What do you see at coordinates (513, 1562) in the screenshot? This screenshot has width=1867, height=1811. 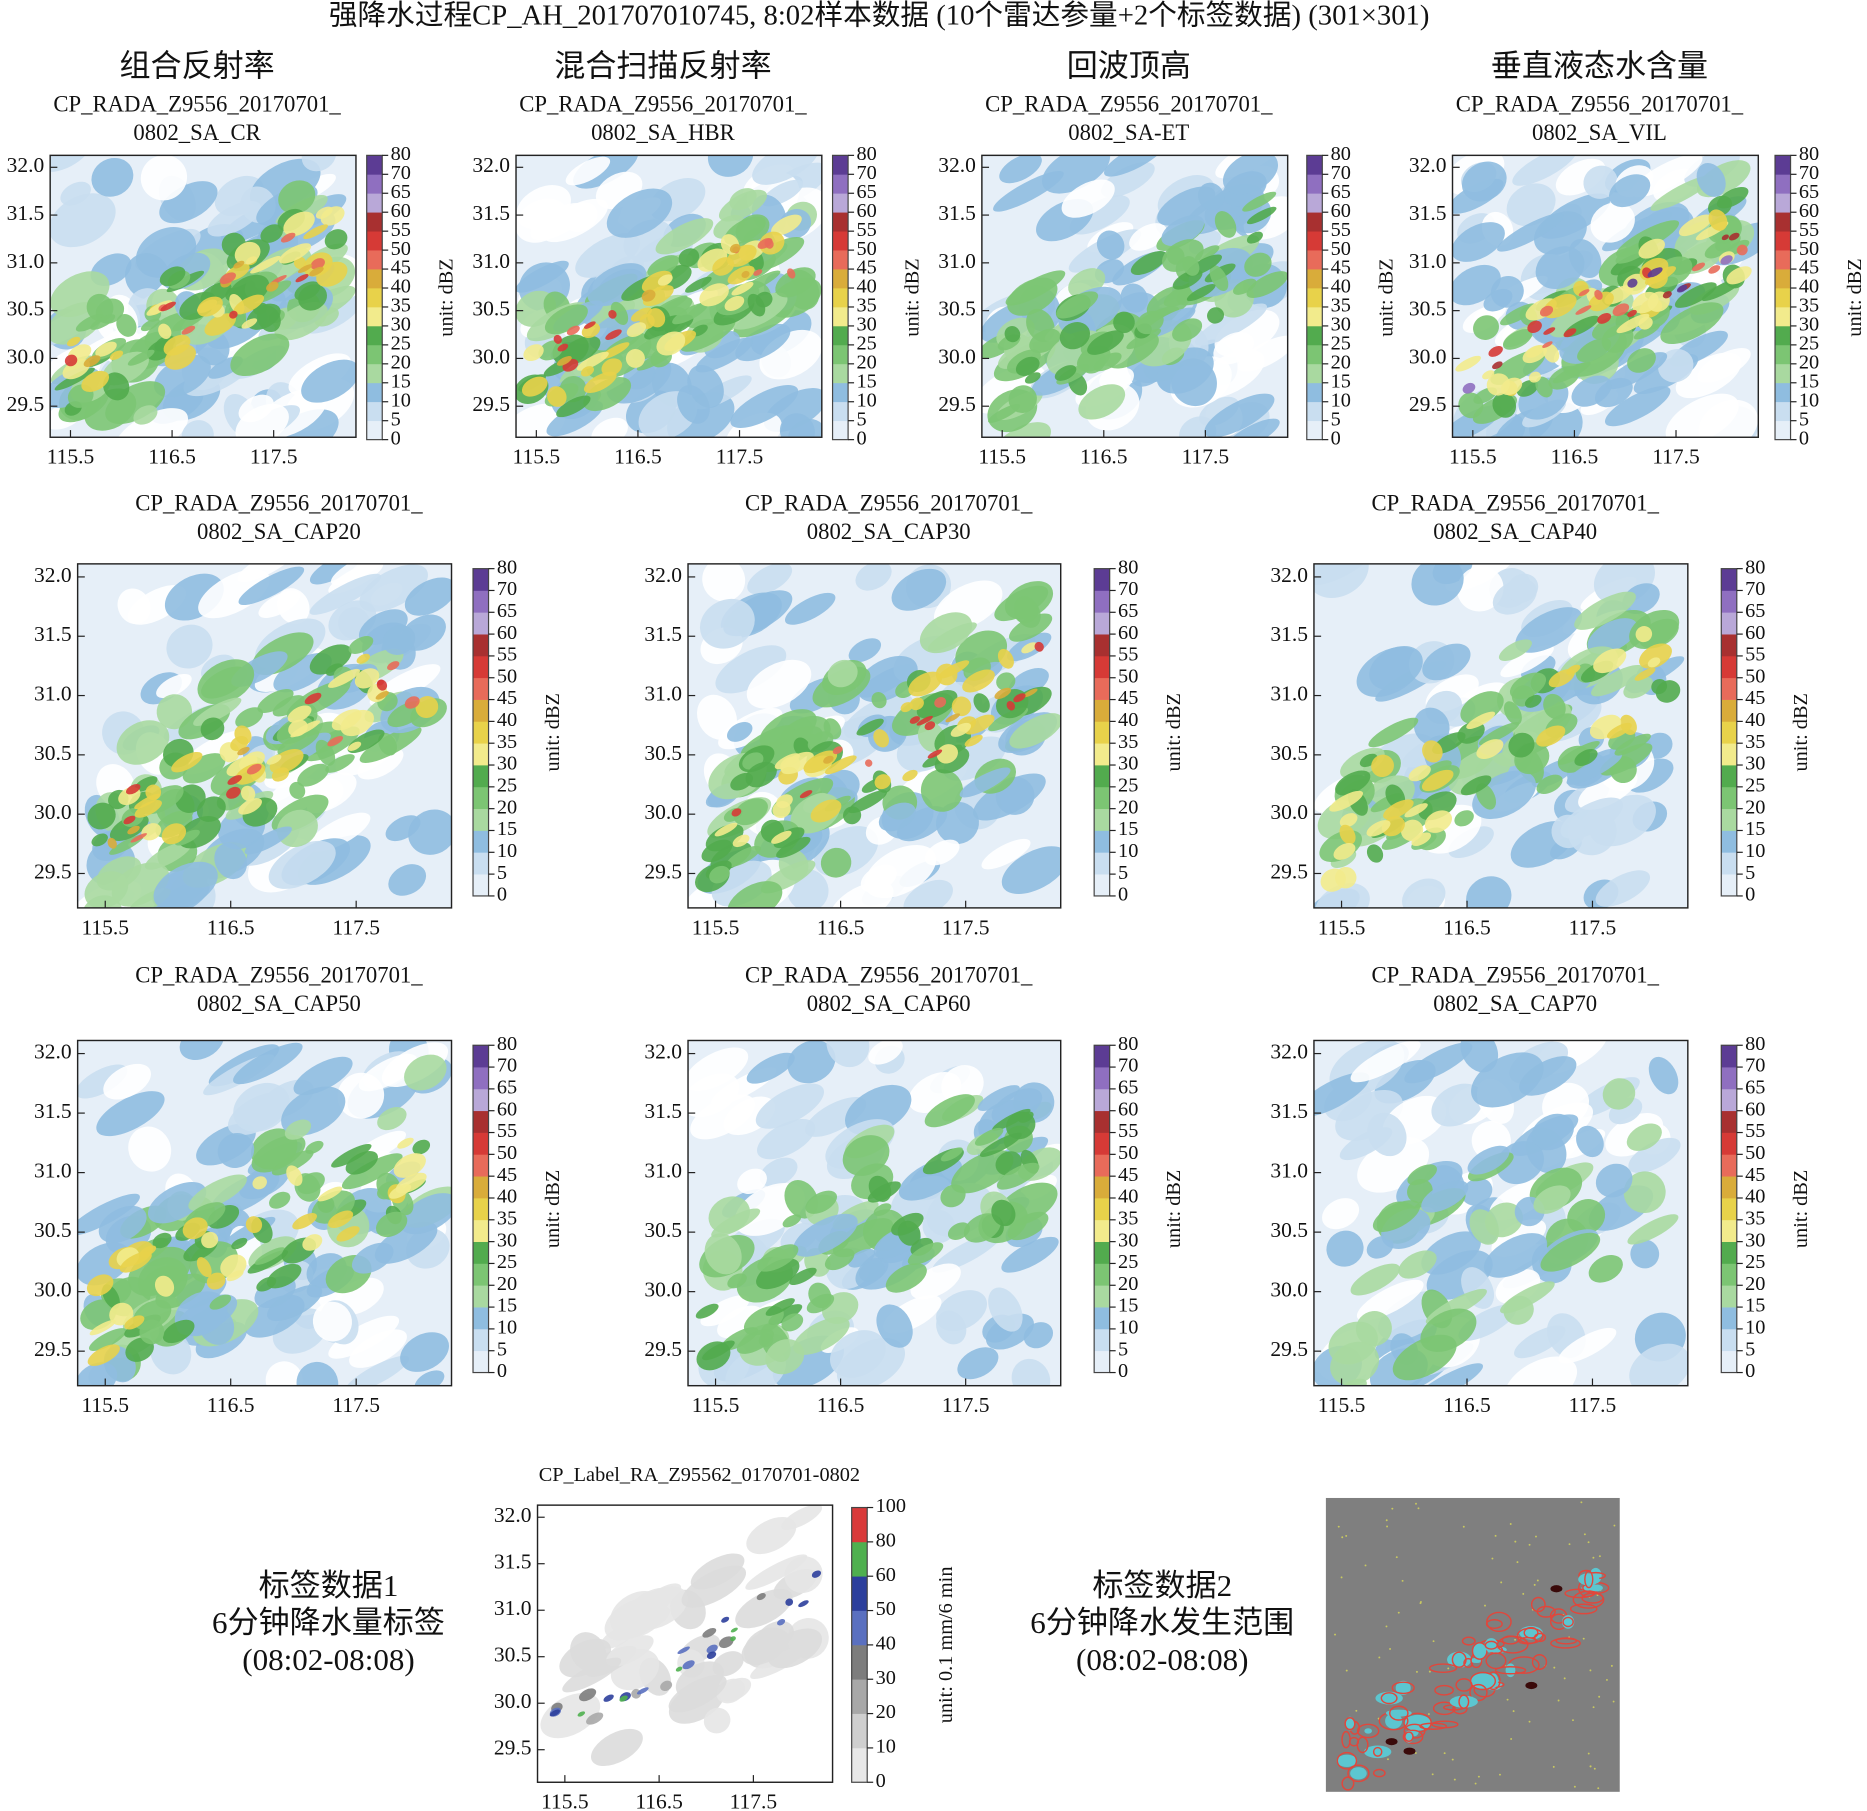 I see `y-tick-label: 31.5` at bounding box center [513, 1562].